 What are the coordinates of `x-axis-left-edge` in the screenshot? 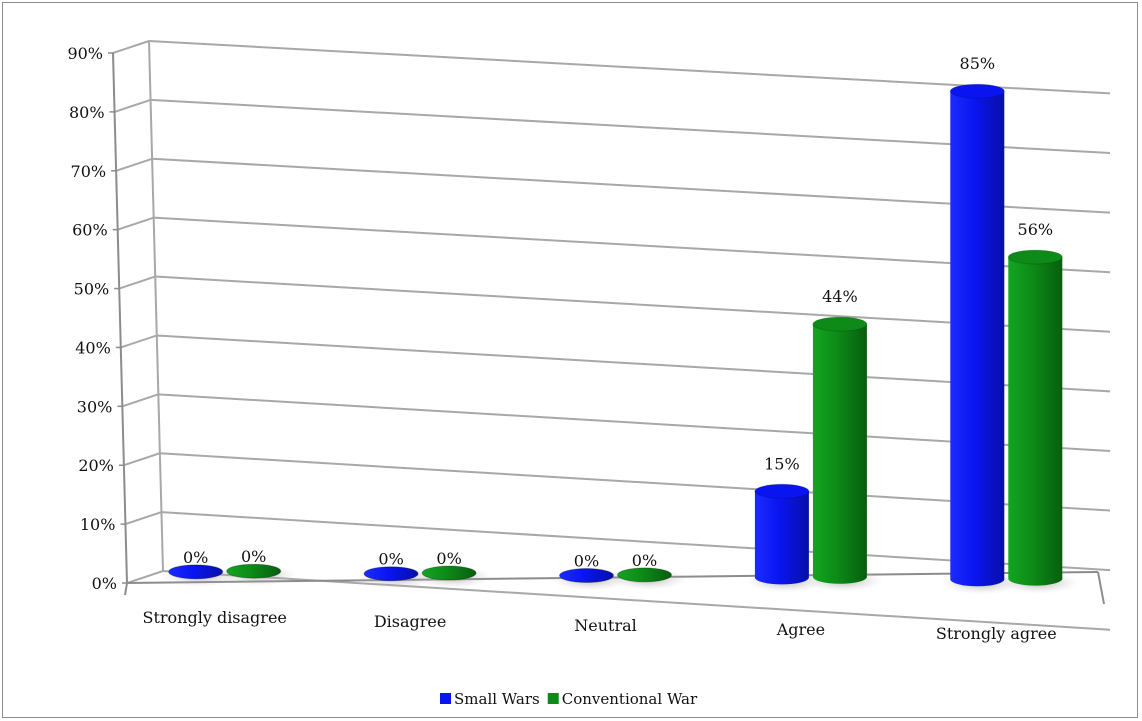 It's located at (126, 589).